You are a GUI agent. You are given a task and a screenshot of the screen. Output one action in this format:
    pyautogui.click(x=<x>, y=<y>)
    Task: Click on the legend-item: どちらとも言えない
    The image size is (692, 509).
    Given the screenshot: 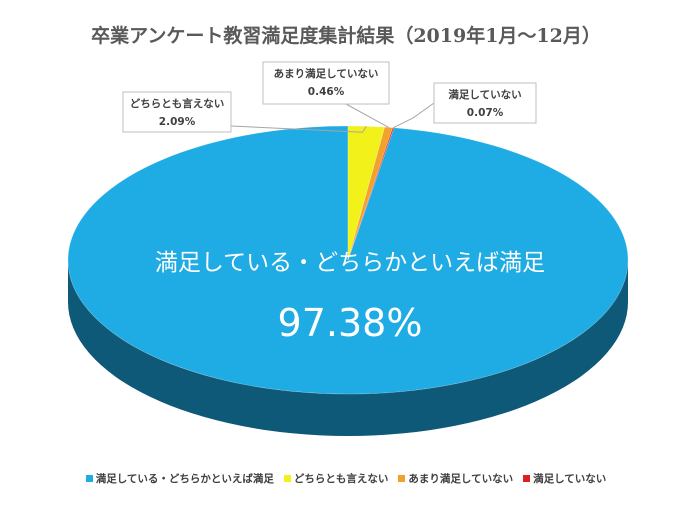 What is the action you would take?
    pyautogui.click(x=336, y=478)
    